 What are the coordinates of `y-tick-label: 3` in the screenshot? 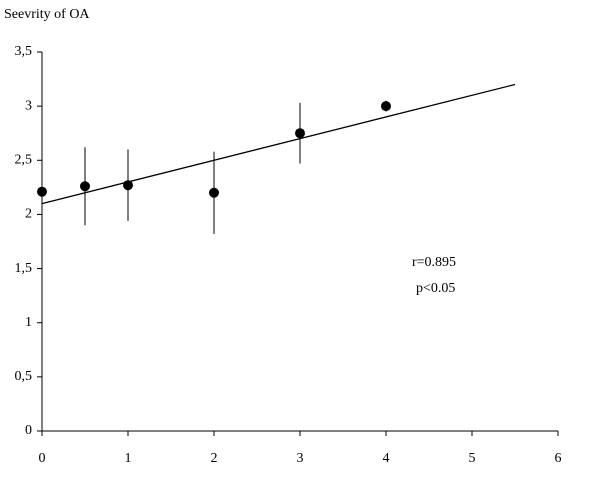 It's located at (28, 105).